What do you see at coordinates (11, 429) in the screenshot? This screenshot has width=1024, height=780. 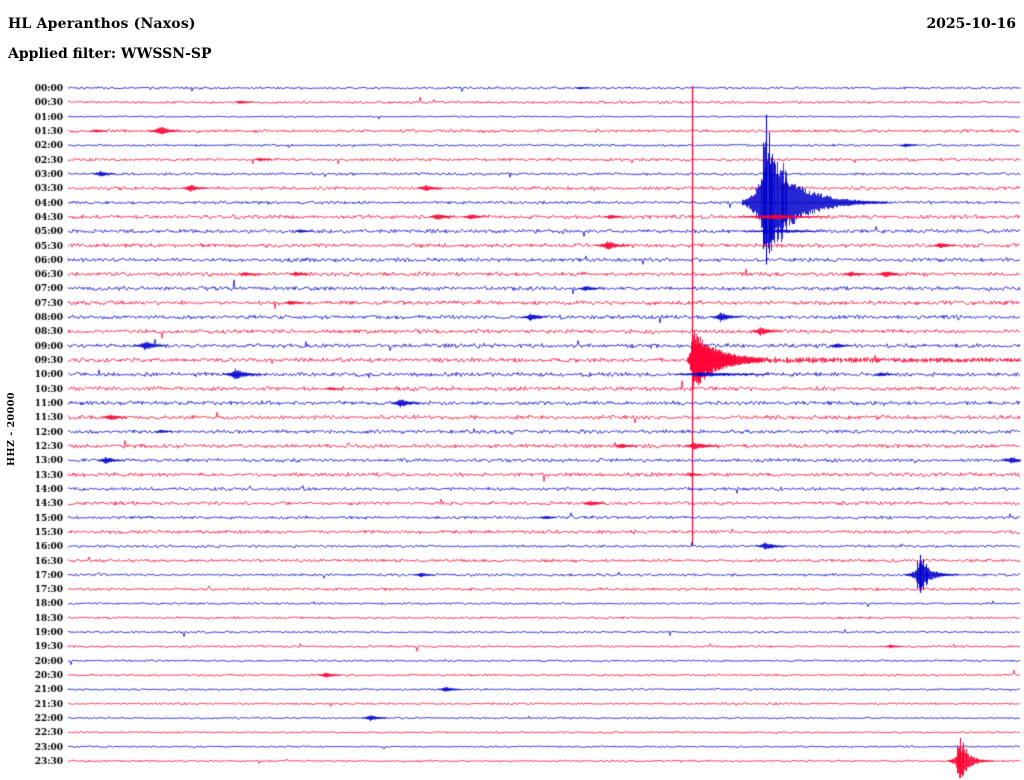 I see `channel-scale-label: HHZ - 20000` at bounding box center [11, 429].